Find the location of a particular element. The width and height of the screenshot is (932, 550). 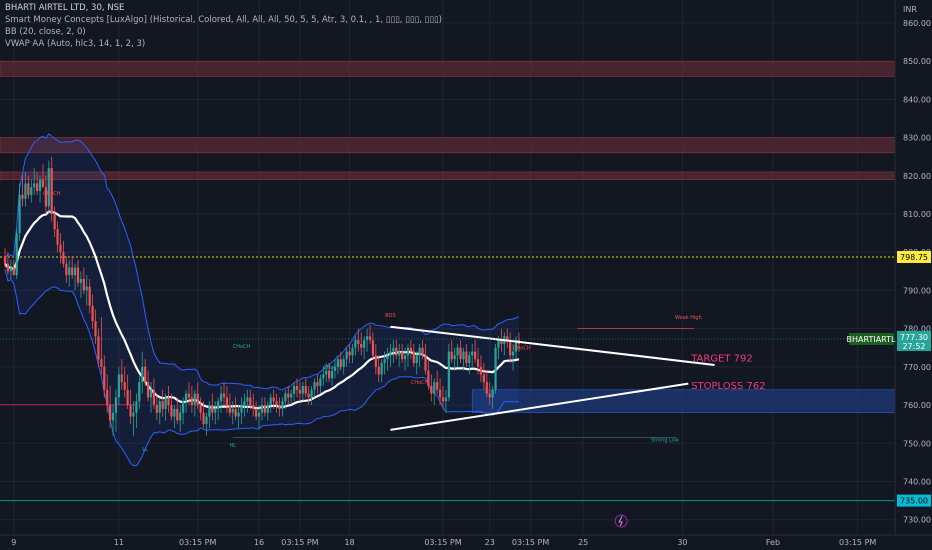

legend-vwap: VWAP AA (Auto, hlc3, 14, 1, 2, 3) is located at coordinates (75, 44).